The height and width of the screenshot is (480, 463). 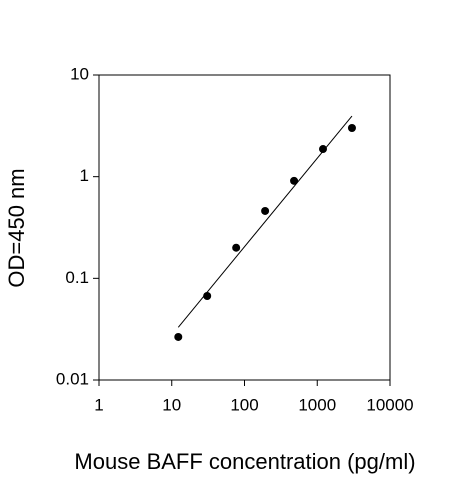 What do you see at coordinates (16, 227) in the screenshot?
I see `y-axis-title: OD=450 nm` at bounding box center [16, 227].